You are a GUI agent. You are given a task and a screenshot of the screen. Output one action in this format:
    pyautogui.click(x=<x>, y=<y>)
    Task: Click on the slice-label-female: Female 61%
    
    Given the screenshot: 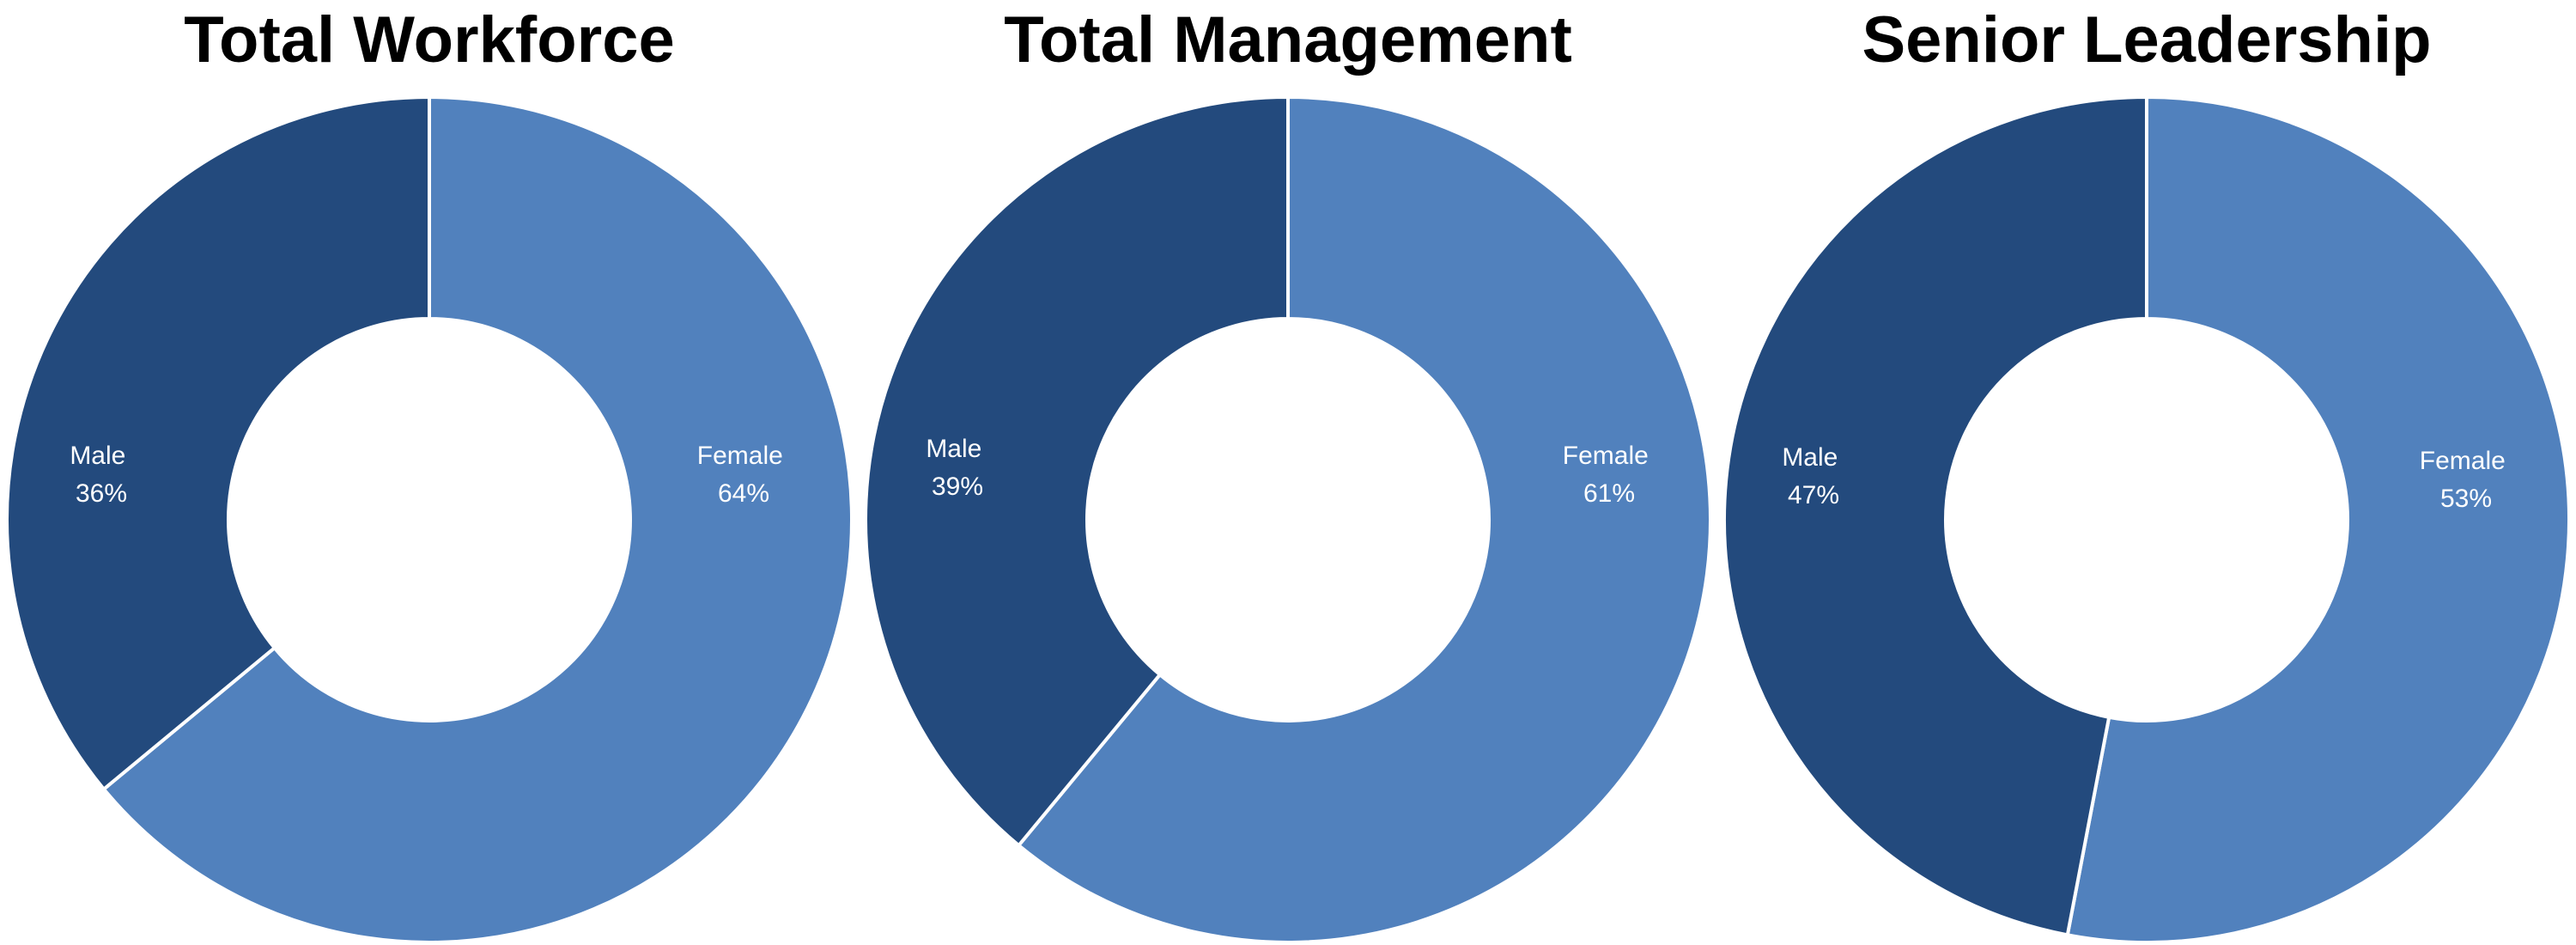 What is the action you would take?
    pyautogui.click(x=1609, y=475)
    